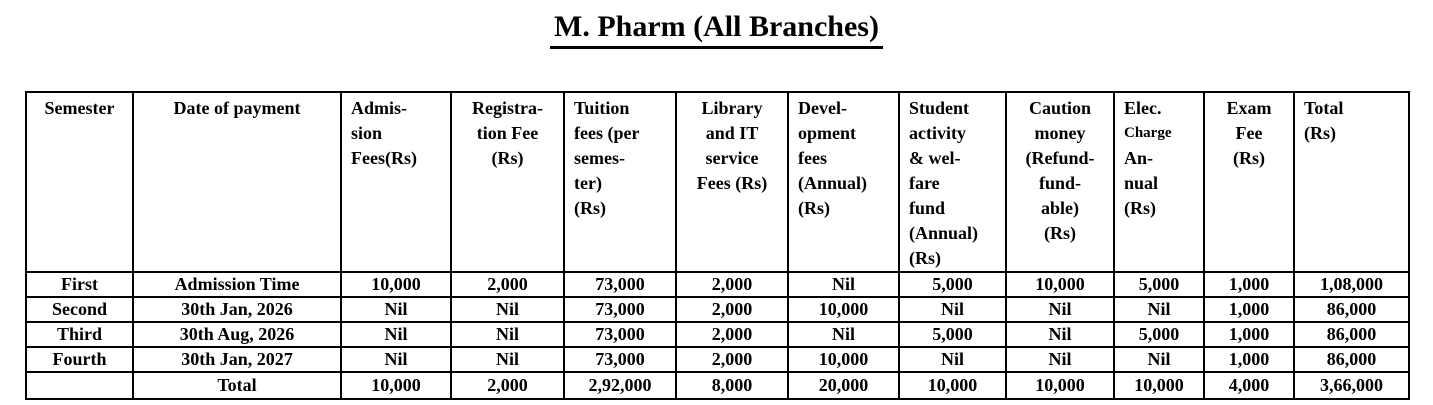  I want to click on page-title-text: M. Pharm (All Branches), so click(716, 29).